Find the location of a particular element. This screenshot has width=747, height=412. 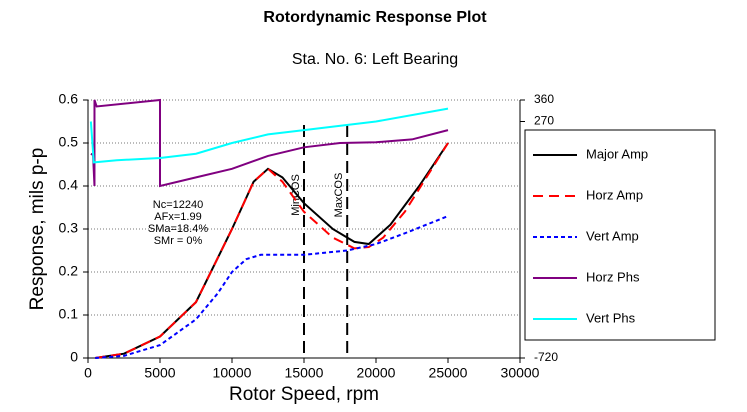

legend-label: Major Amp is located at coordinates (617, 153).